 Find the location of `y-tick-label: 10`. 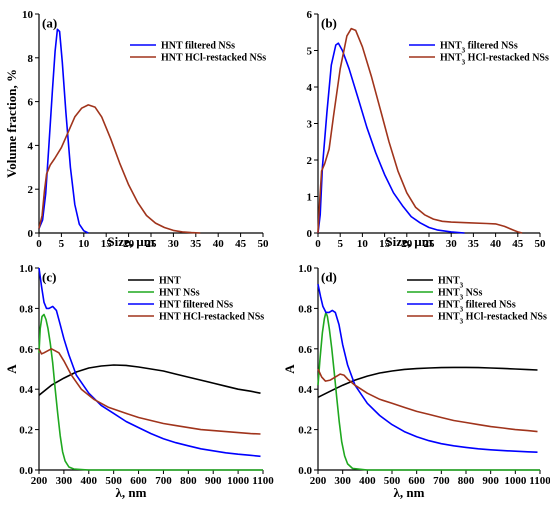

y-tick-label: 10 is located at coordinates (28, 15).